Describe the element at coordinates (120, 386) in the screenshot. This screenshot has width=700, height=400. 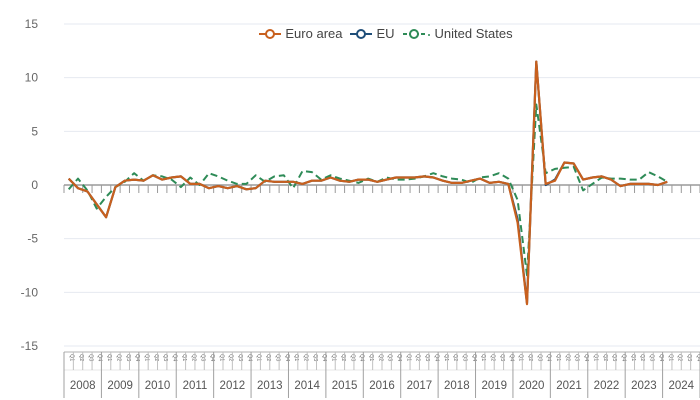
I see `year-label: 2009` at that location.